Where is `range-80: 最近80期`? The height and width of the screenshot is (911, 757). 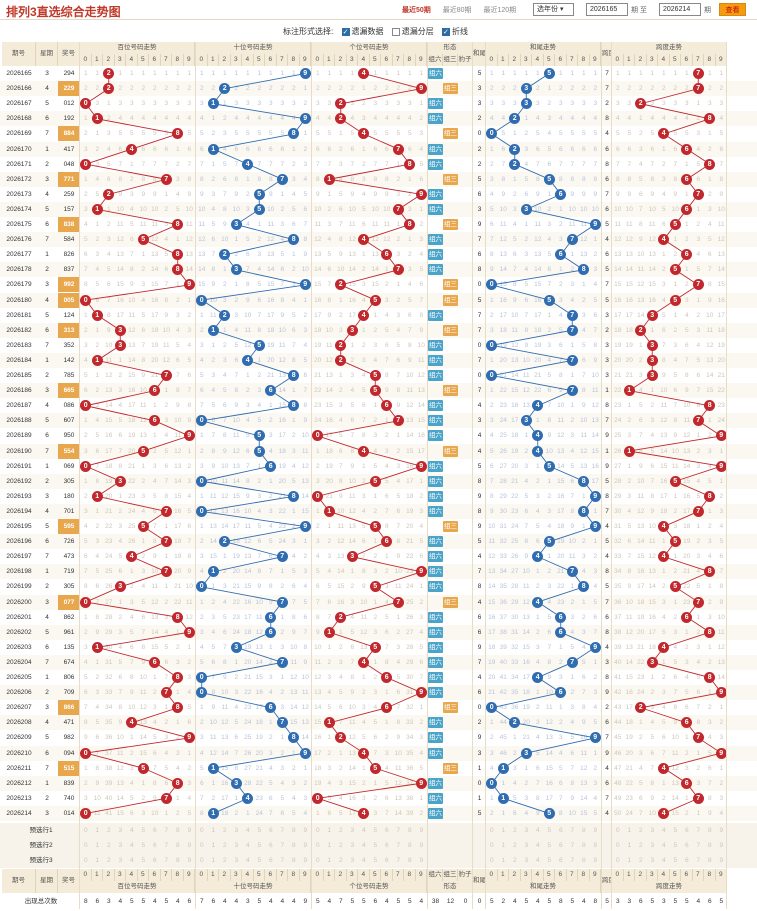
range-80: 最近80期 is located at coordinates (457, 10).